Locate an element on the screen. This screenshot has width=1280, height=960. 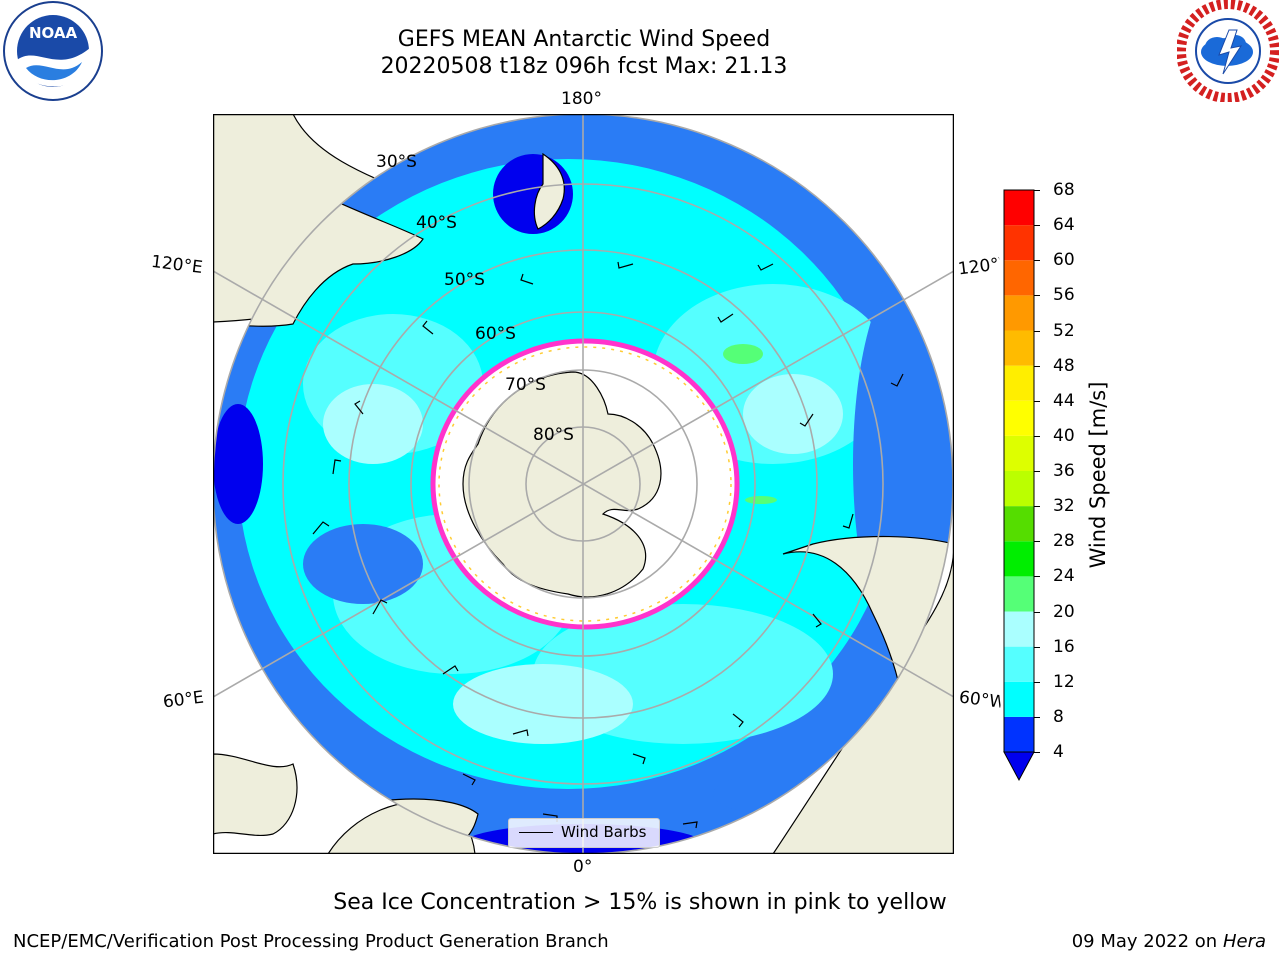
colorbar-tick-label: 56 is located at coordinates (1064, 295).